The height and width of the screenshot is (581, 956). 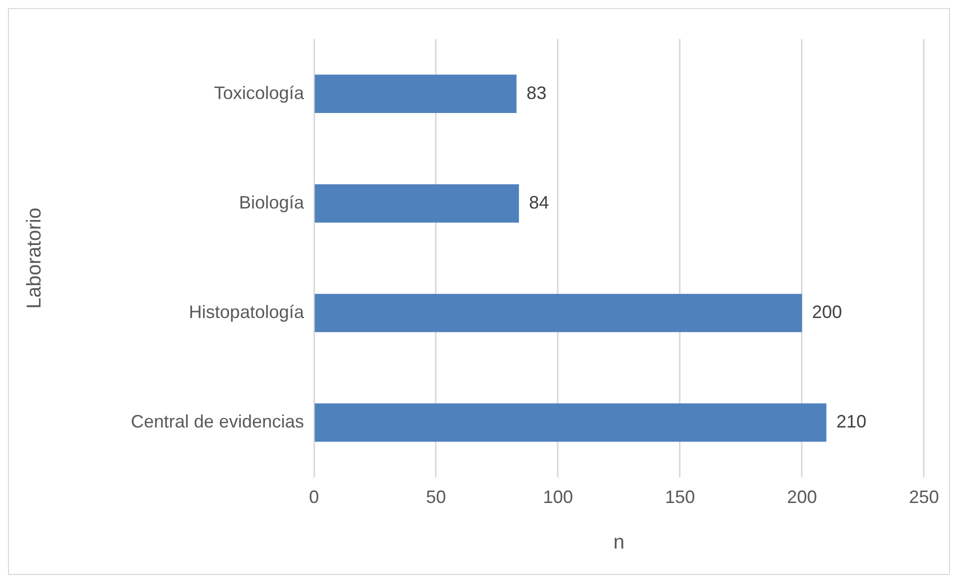 I want to click on y-tick-label: Histopatología, so click(x=246, y=312).